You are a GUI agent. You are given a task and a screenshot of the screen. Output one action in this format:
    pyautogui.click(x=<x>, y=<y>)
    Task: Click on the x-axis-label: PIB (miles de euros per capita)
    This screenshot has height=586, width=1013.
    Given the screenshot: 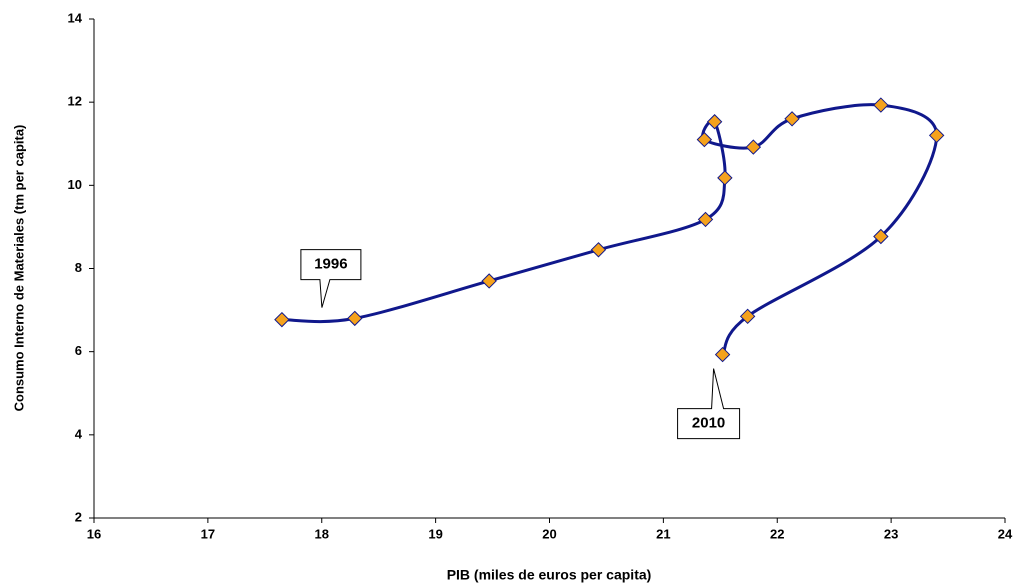 What is the action you would take?
    pyautogui.click(x=549, y=575)
    